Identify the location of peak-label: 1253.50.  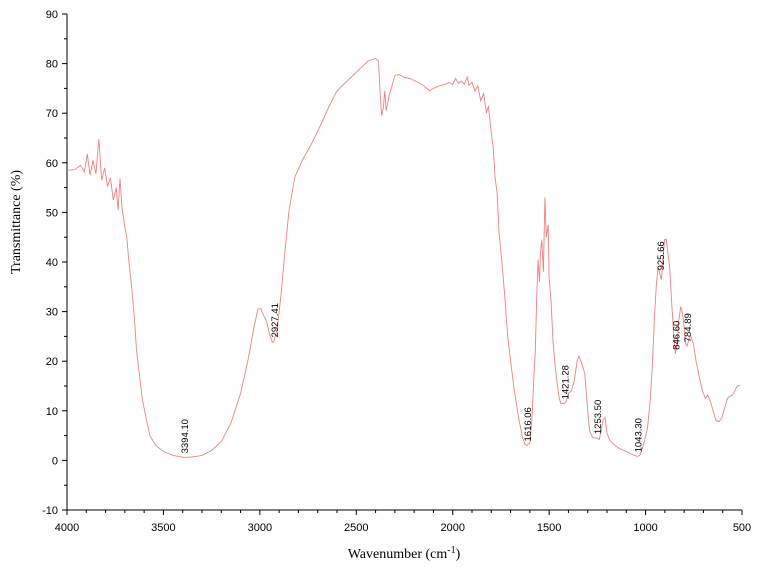
(598, 417).